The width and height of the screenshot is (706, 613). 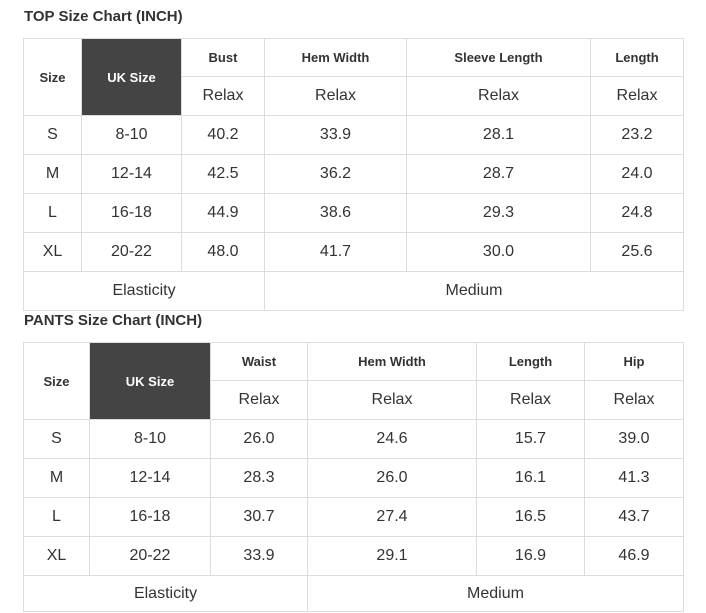 I want to click on top-title: TOP Size Chart (INCH), so click(x=103, y=16).